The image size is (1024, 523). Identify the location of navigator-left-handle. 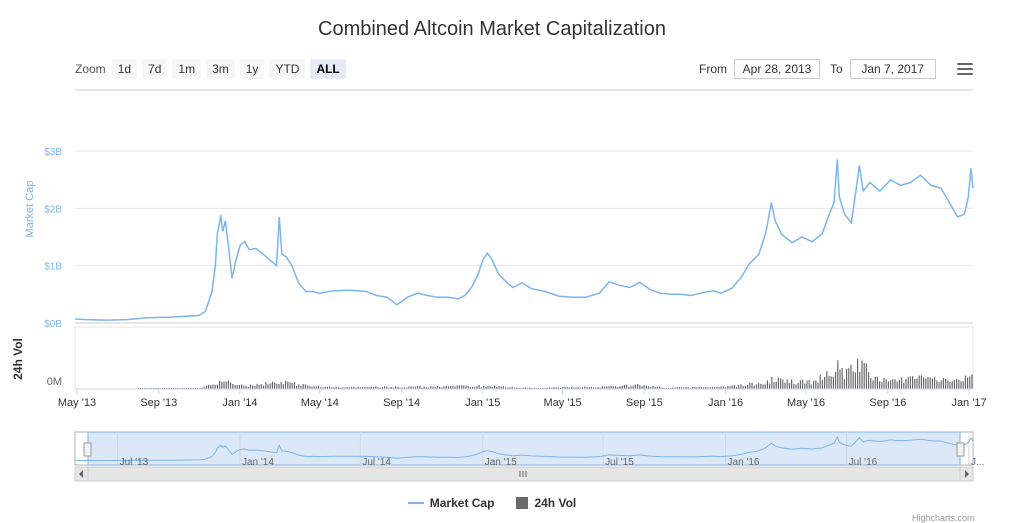
(87, 449).